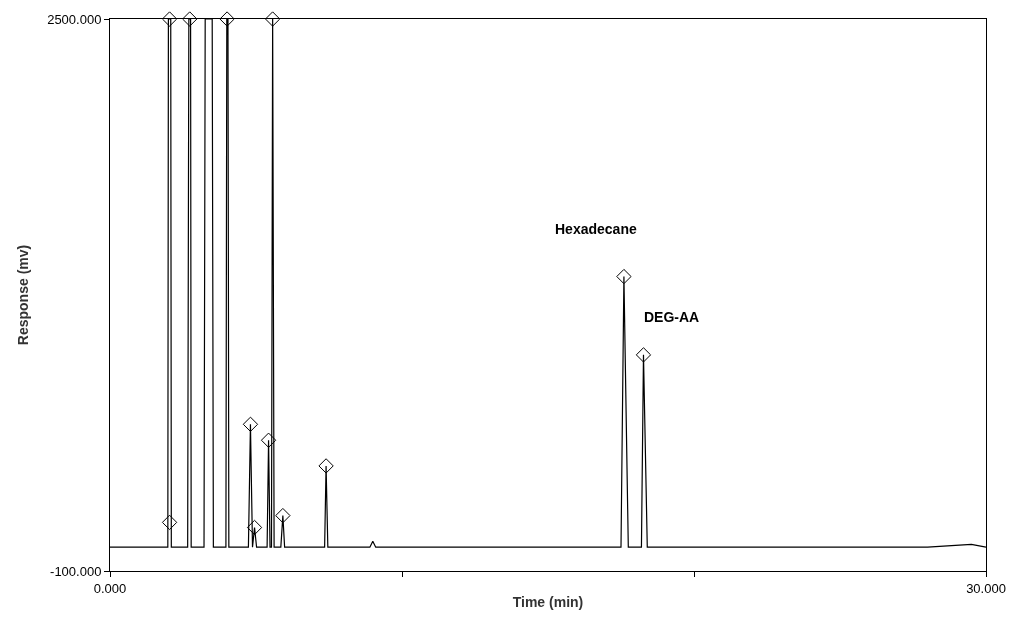  What do you see at coordinates (74, 19) in the screenshot?
I see `y-tick-label: 2500.000` at bounding box center [74, 19].